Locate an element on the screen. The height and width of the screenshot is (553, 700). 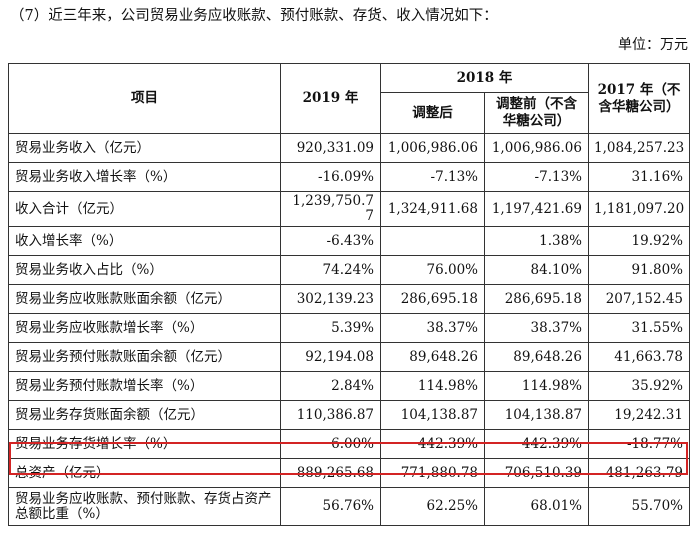
table-row: 贸易业务收入占比（%） 74.24% 76.00% 84.10% 91.80% is located at coordinates (349, 270).